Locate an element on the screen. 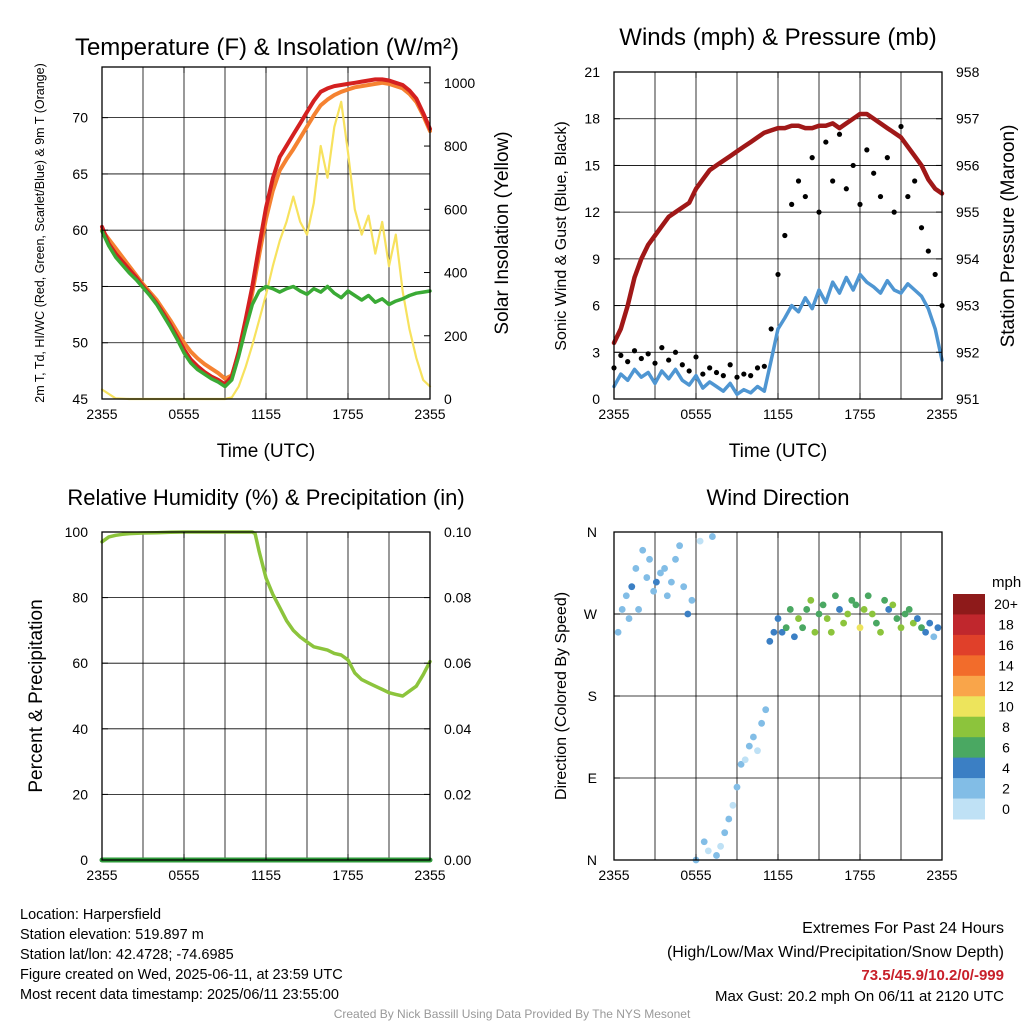 Image resolution: width=1024 pixels, height=1024 pixels. y-tick-label: 15 is located at coordinates (592, 165).